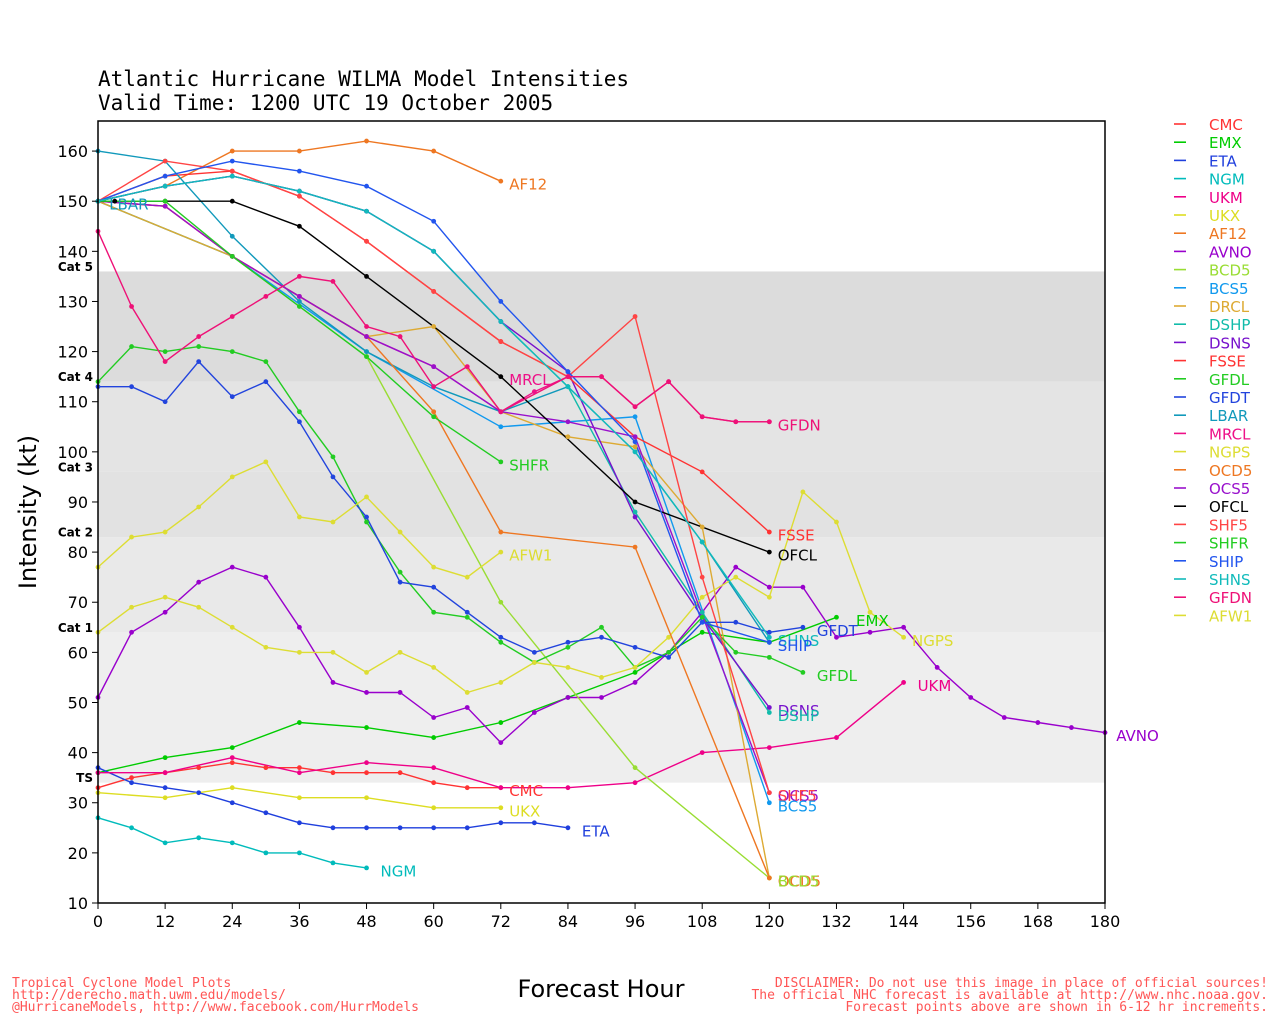 This screenshot has height=1024, width=1280. What do you see at coordinates (299, 921) in the screenshot?
I see `x-tick-label: 36` at bounding box center [299, 921].